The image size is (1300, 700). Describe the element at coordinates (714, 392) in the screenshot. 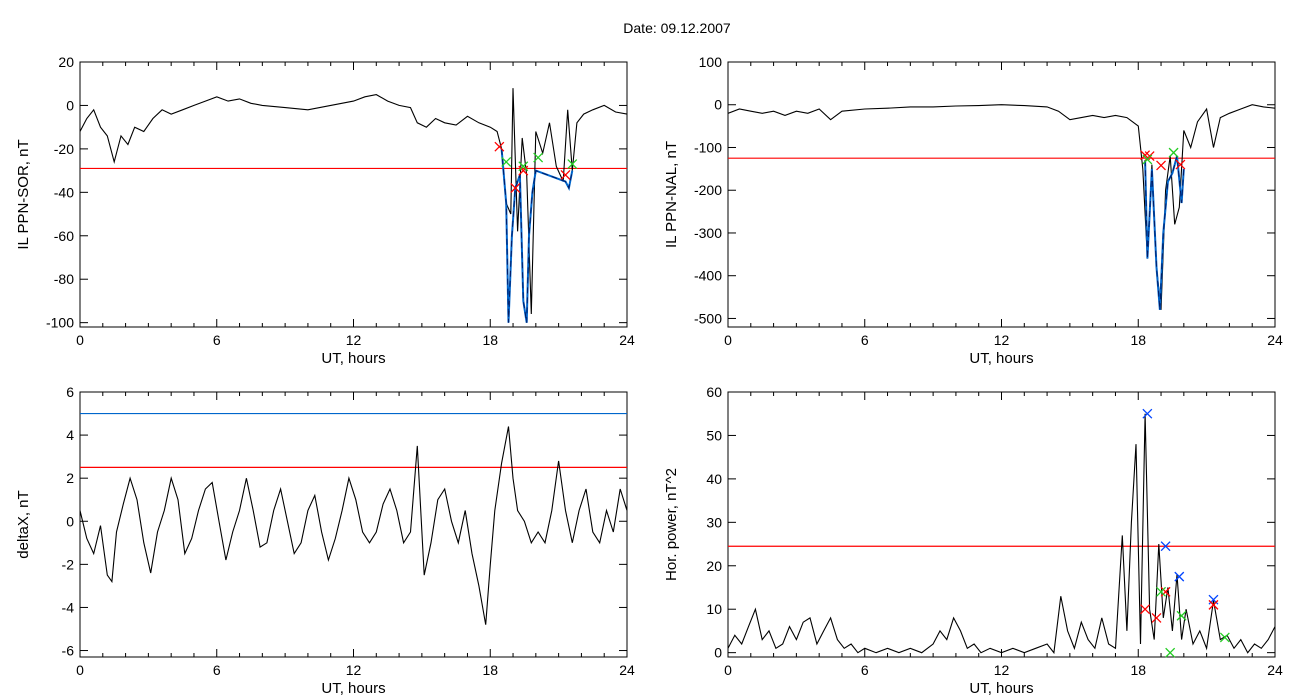

I see `y-tick-label: 60` at that location.